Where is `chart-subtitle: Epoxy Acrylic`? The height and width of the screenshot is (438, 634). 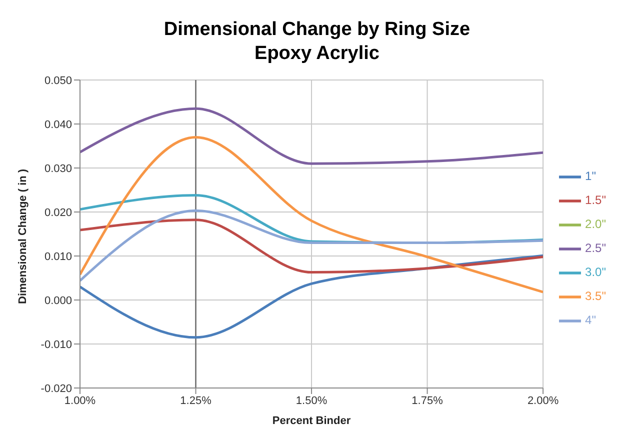 chart-subtitle: Epoxy Acrylic is located at coordinates (317, 54).